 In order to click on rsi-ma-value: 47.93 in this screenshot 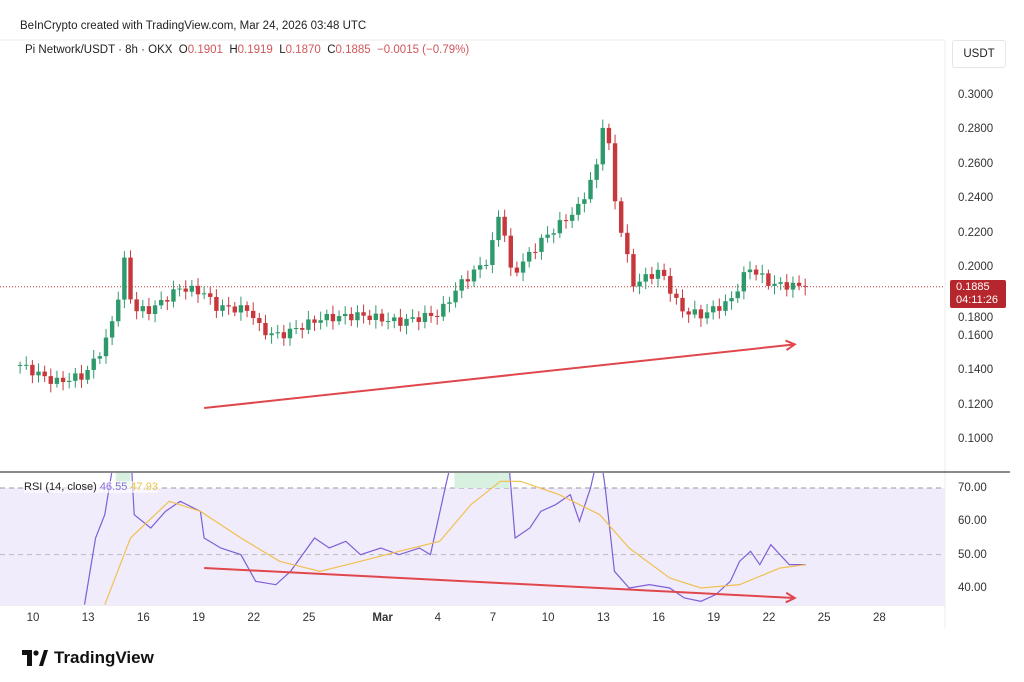, I will do `click(144, 487)`.